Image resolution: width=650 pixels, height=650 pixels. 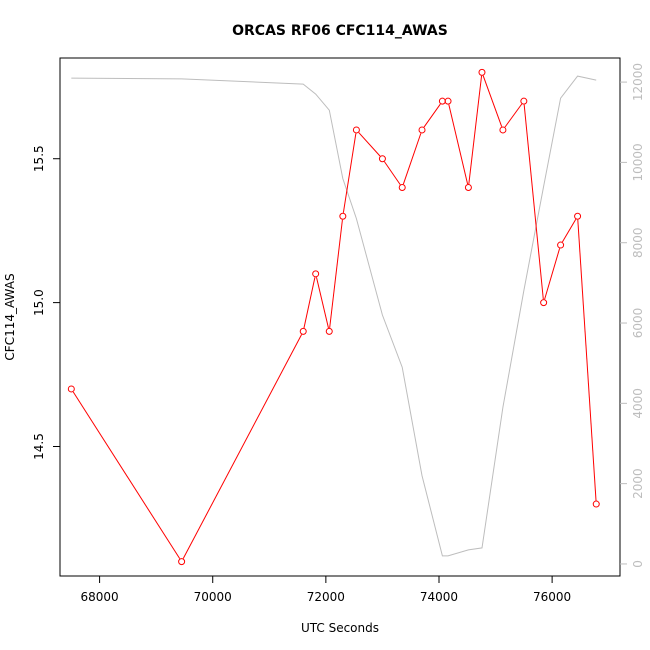 What do you see at coordinates (439, 597) in the screenshot?
I see `x-tick-label: 74000` at bounding box center [439, 597].